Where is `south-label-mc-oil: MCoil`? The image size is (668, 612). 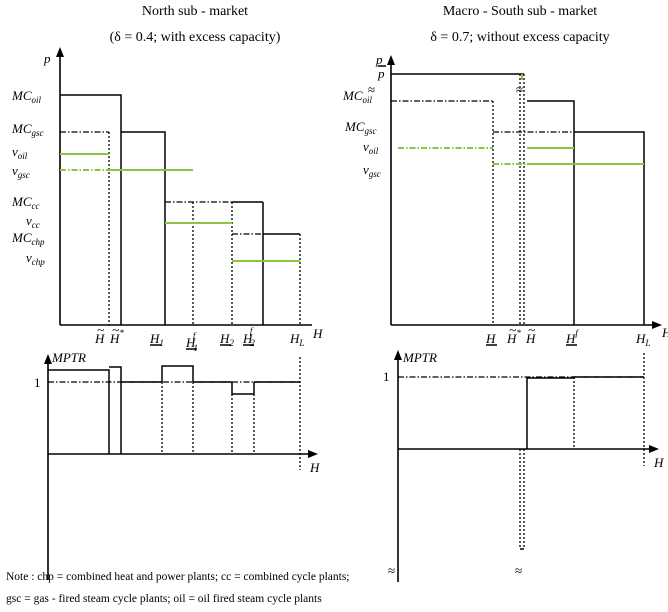 south-label-mc-oil: MCoil is located at coordinates (357, 96).